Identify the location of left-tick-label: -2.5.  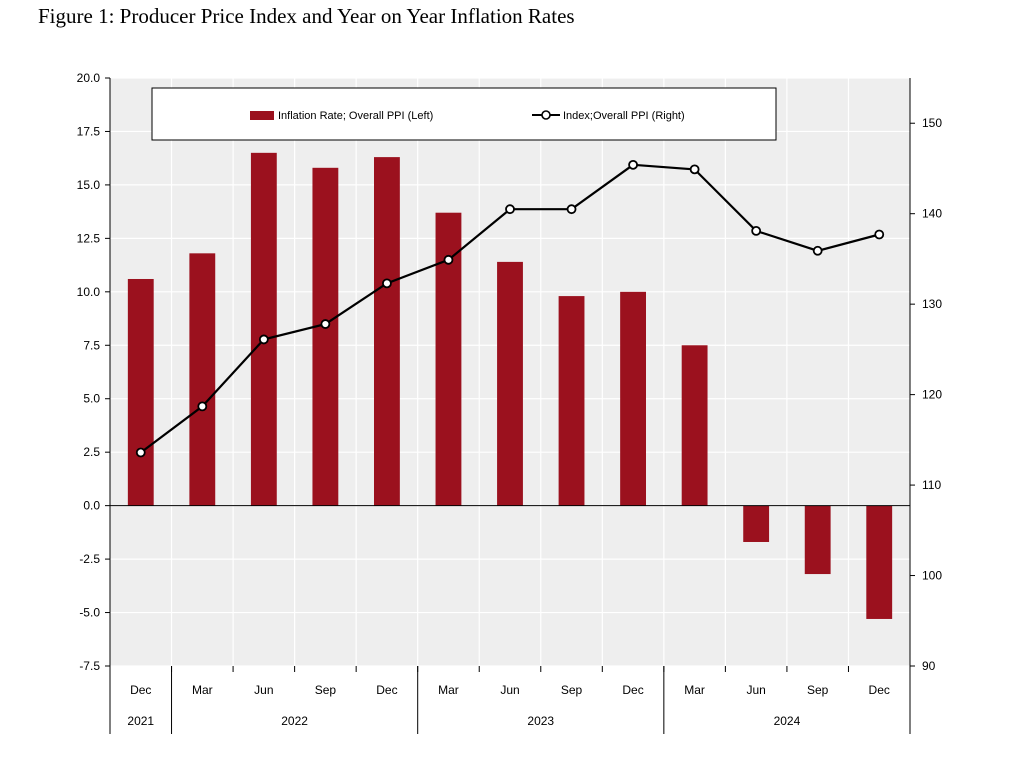
(89, 559).